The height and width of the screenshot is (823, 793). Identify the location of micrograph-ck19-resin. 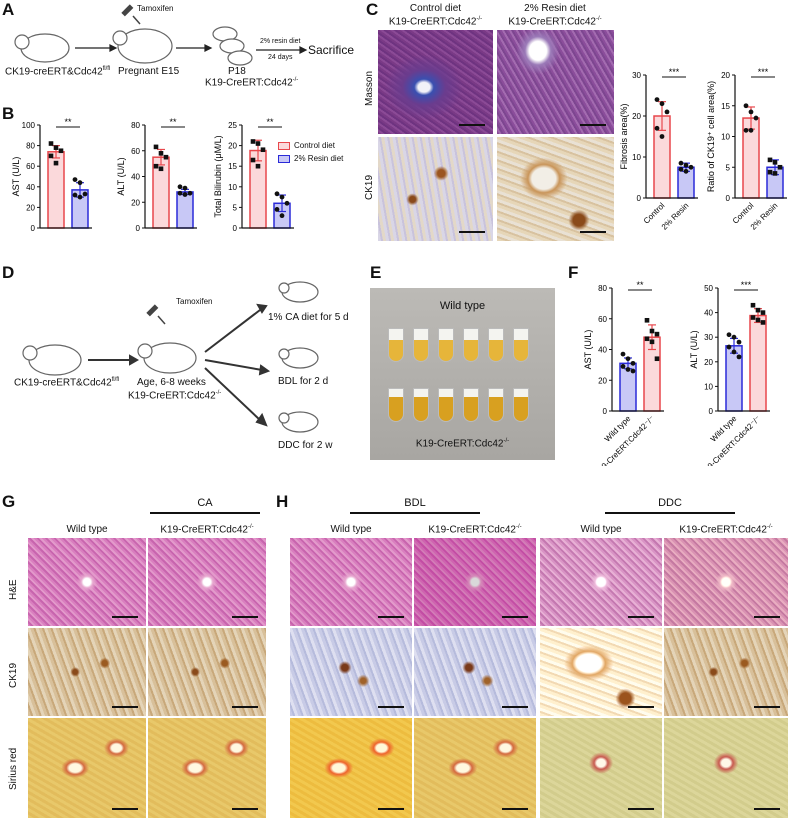
(555, 189).